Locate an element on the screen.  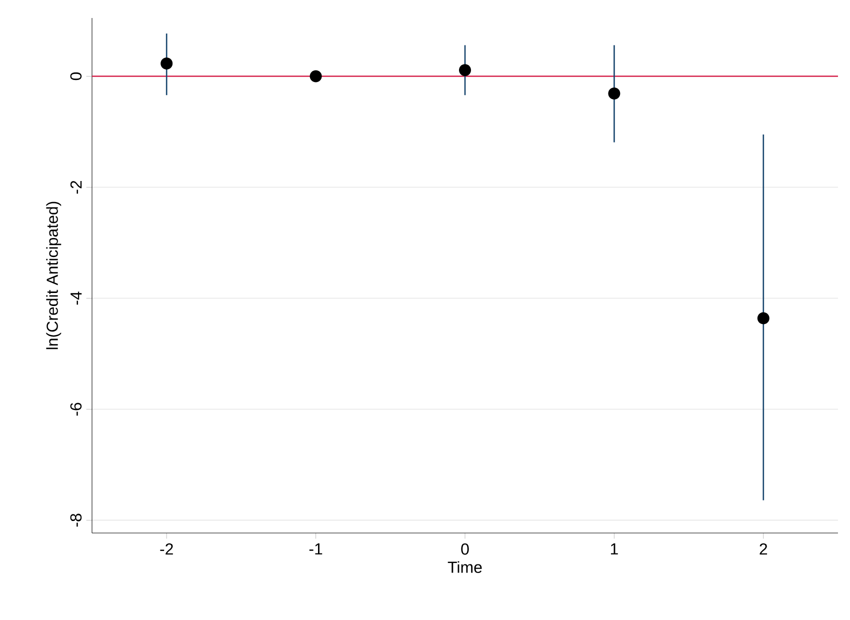
x-tick-label: 2 is located at coordinates (764, 549).